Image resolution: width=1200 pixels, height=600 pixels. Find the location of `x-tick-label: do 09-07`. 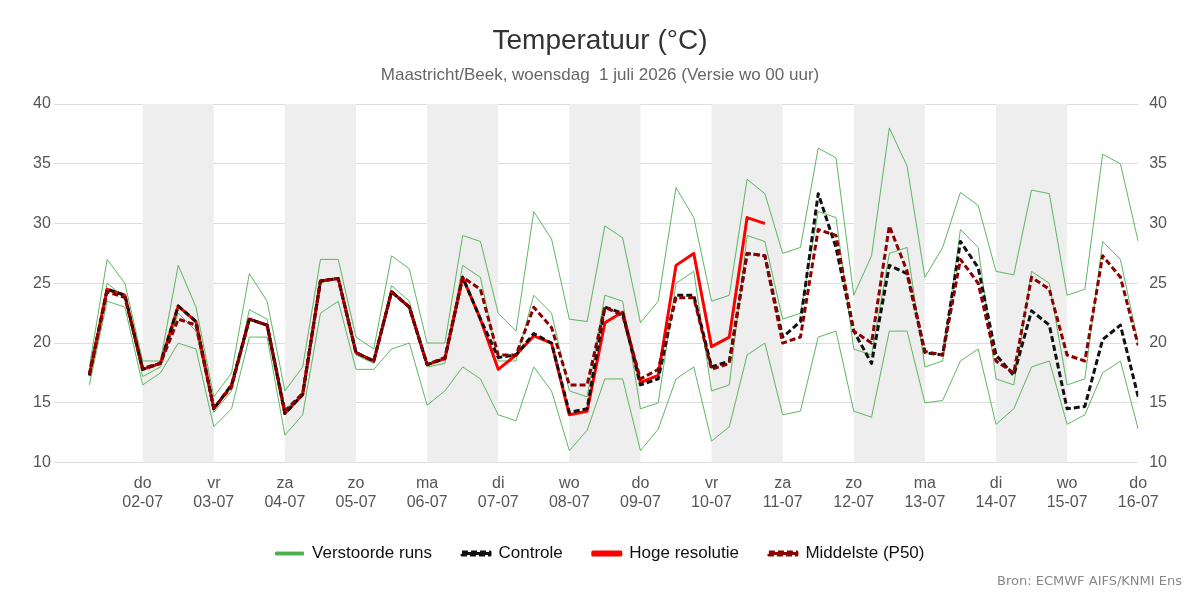

x-tick-label: do 09-07 is located at coordinates (640, 491).